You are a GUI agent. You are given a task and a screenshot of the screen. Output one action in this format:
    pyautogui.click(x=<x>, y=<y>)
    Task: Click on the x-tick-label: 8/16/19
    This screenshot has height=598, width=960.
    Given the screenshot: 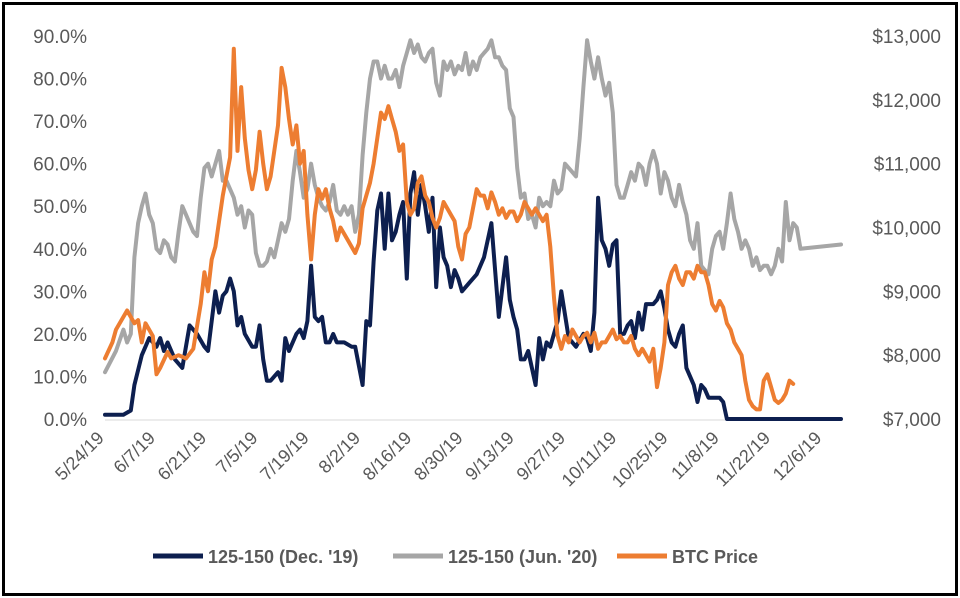 What is the action you would take?
    pyautogui.click(x=387, y=456)
    